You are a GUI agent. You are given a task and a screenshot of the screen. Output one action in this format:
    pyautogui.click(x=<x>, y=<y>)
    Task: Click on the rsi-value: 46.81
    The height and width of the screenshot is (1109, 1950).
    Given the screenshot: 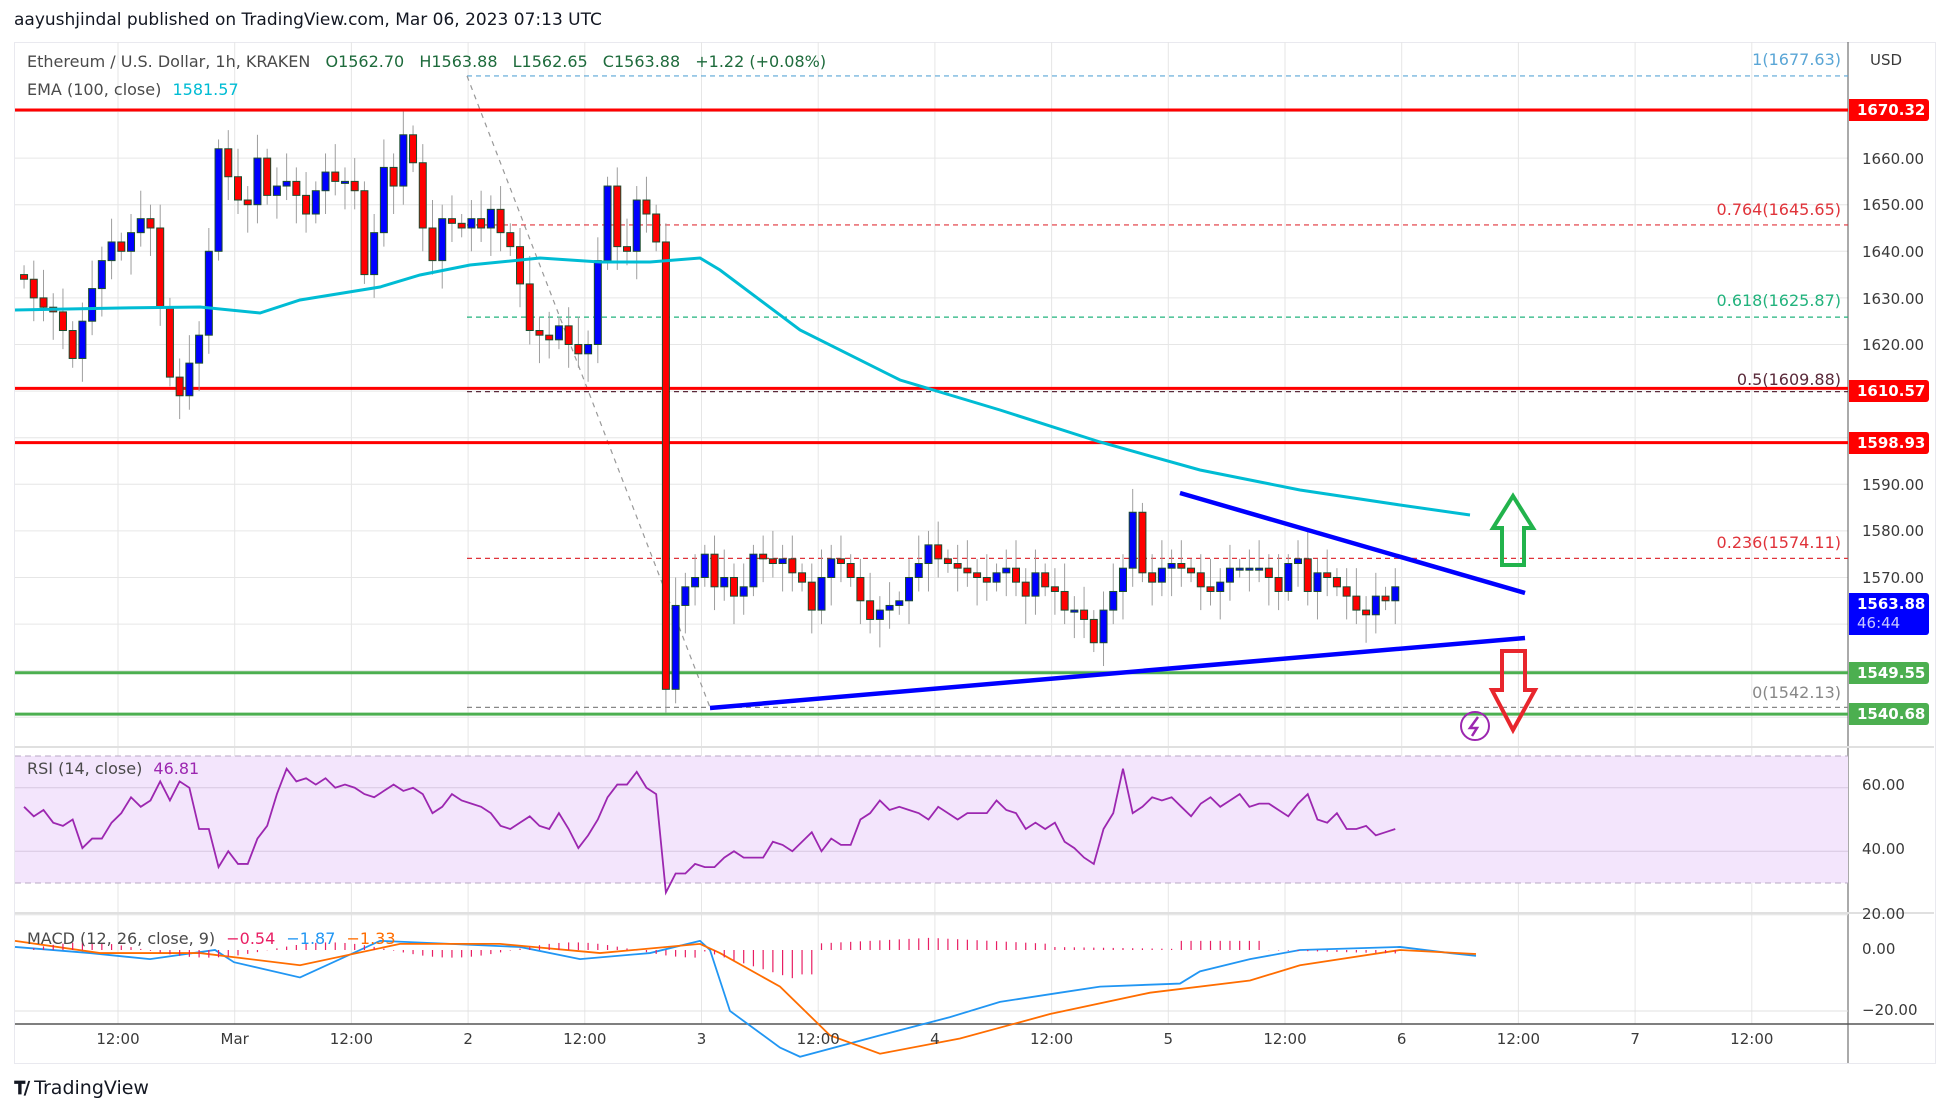 What is the action you would take?
    pyautogui.click(x=176, y=768)
    